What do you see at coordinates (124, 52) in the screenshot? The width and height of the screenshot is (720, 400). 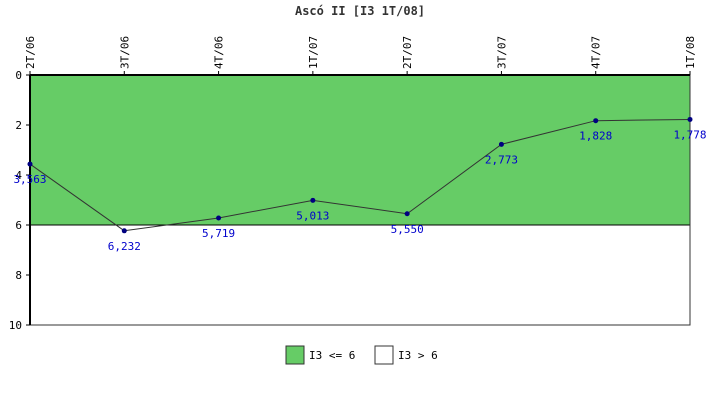 I see `x-tick-label: 3T/06` at bounding box center [124, 52].